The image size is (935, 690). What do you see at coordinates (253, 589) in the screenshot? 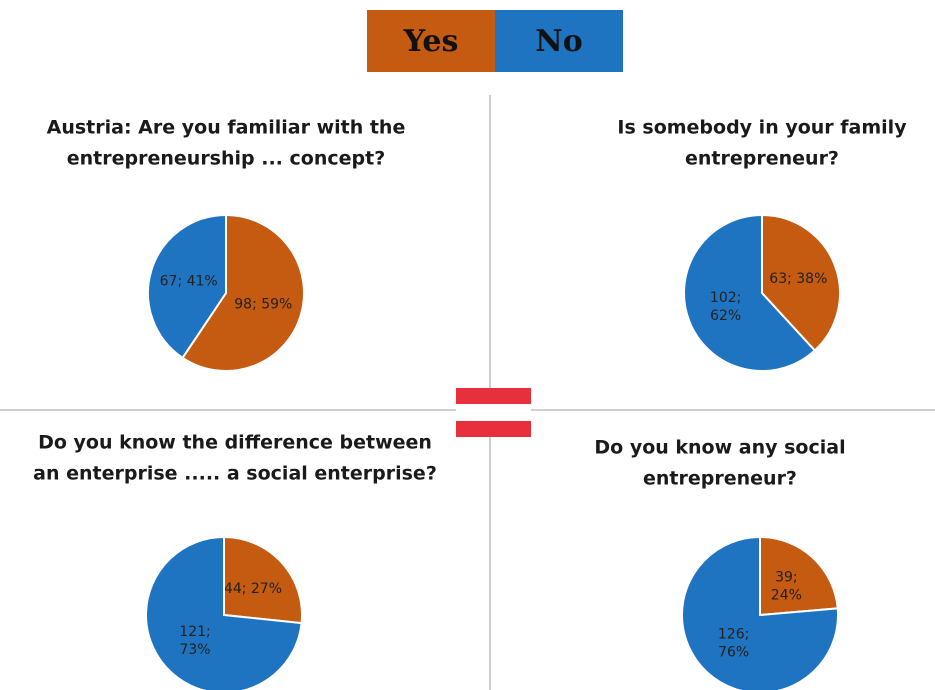
I see `data-label: 44; 27%` at bounding box center [253, 589].